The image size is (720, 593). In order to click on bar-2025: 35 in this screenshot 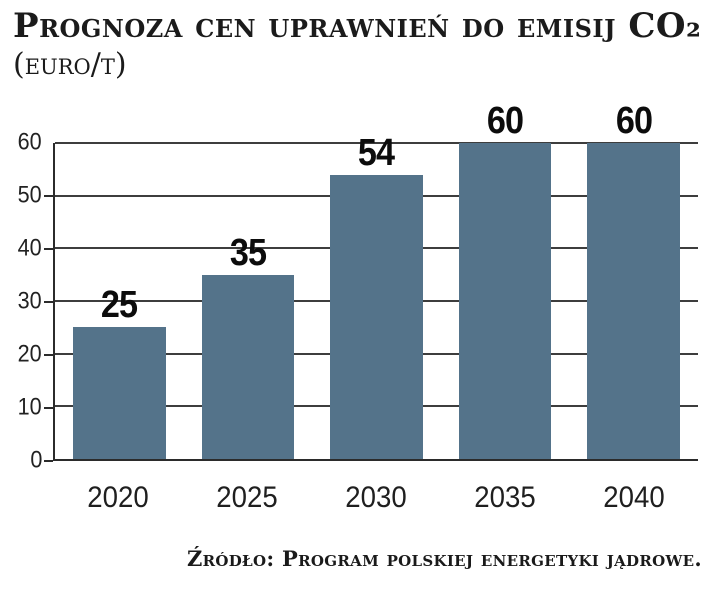, I will do `click(248, 346)`.